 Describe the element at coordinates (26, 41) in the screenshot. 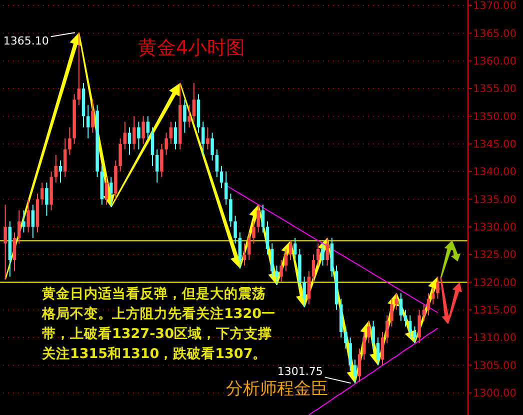

I see `annotation: 1365.10` at that location.